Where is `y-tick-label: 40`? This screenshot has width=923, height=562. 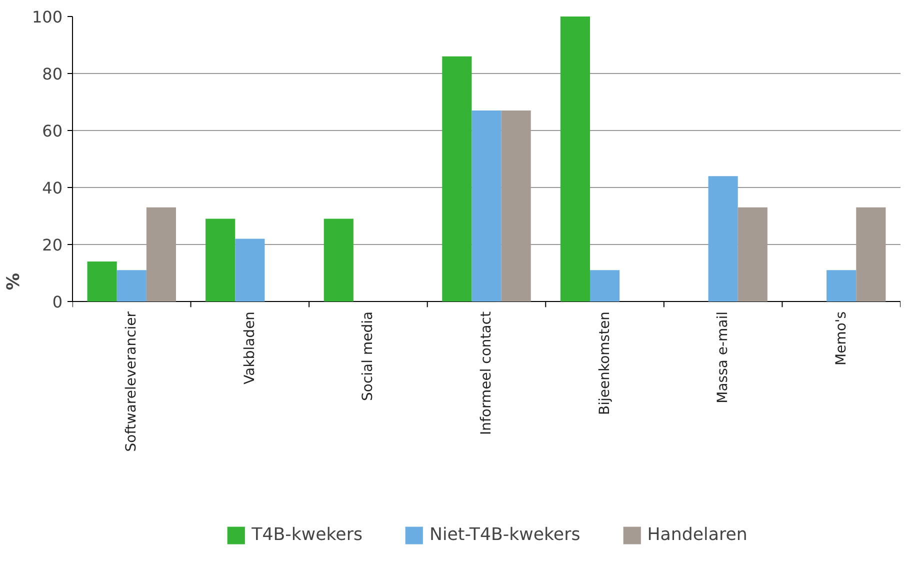 y-tick-label: 40 is located at coordinates (52, 188).